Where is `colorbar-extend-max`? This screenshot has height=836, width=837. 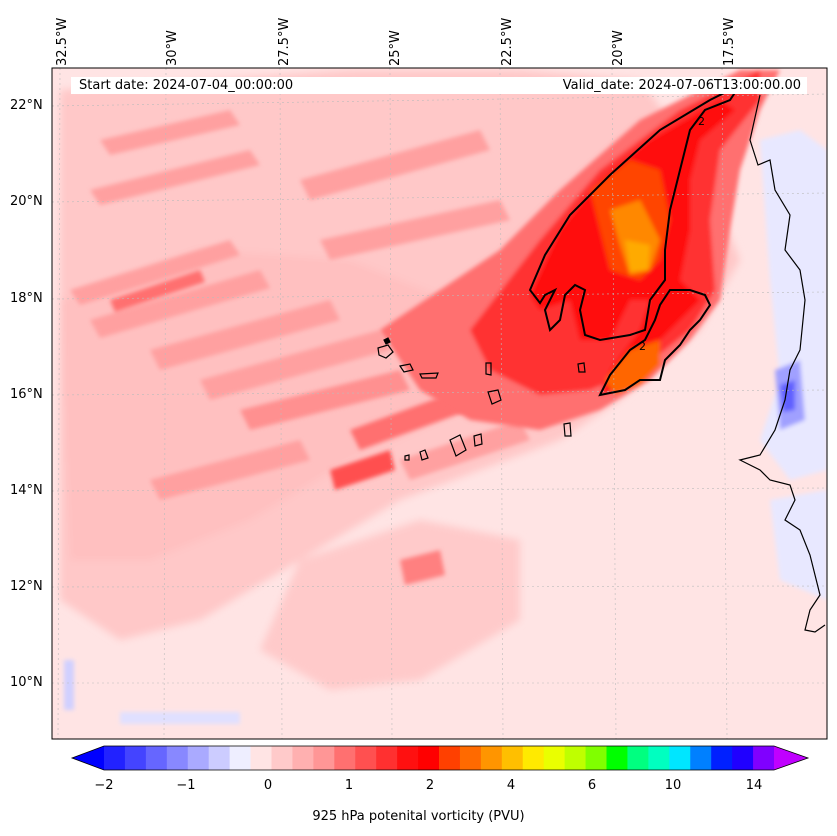 colorbar-extend-max is located at coordinates (791, 758).